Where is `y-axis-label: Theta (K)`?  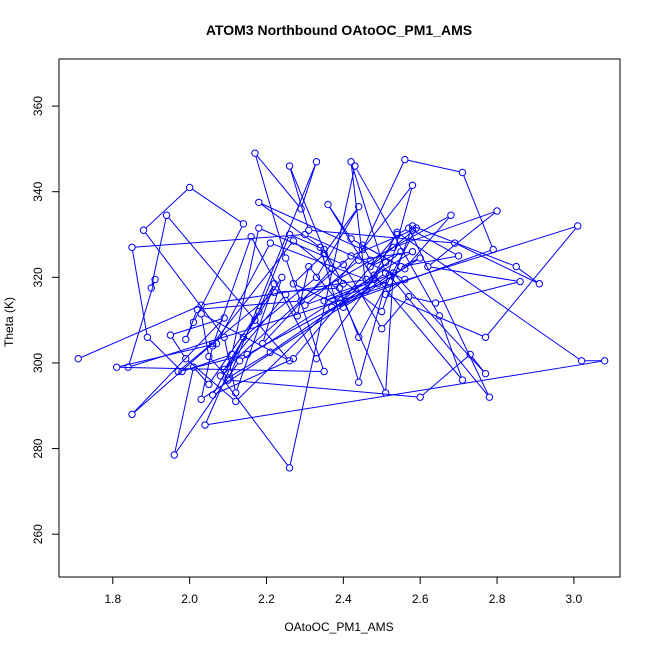 y-axis-label: Theta (K) is located at coordinates (9, 322).